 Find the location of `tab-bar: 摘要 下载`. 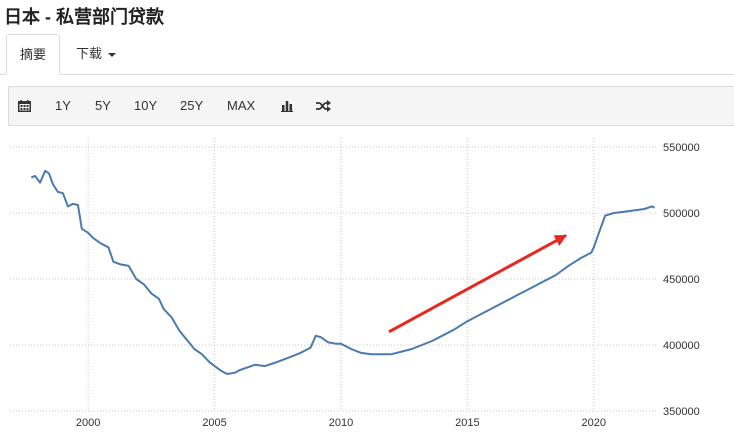

tab-bar: 摘要 下载 is located at coordinates (367, 54).